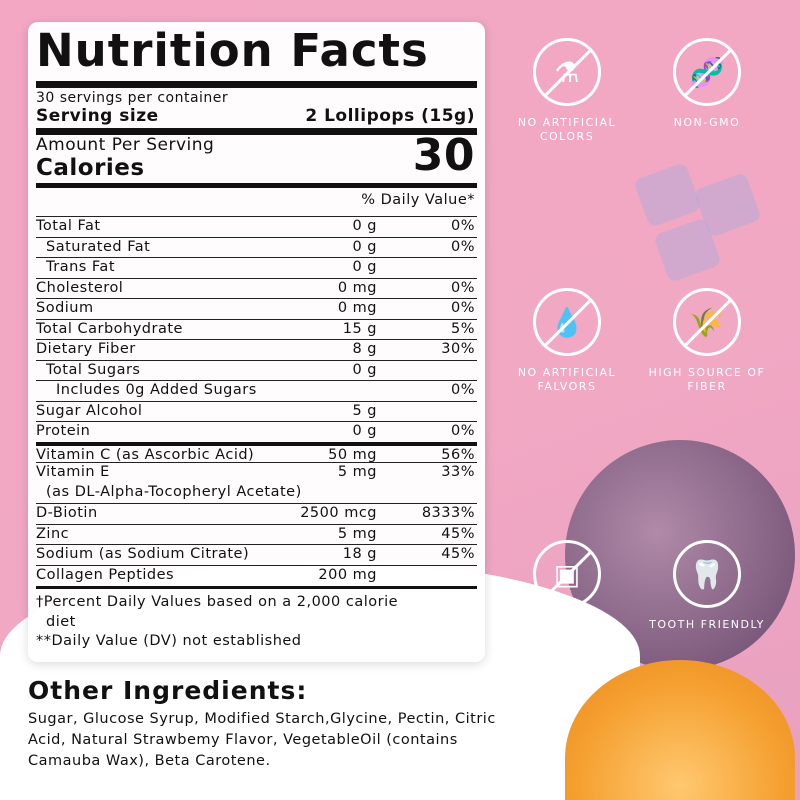  I want to click on servings-per-container: 30 servings per container, so click(132, 98).